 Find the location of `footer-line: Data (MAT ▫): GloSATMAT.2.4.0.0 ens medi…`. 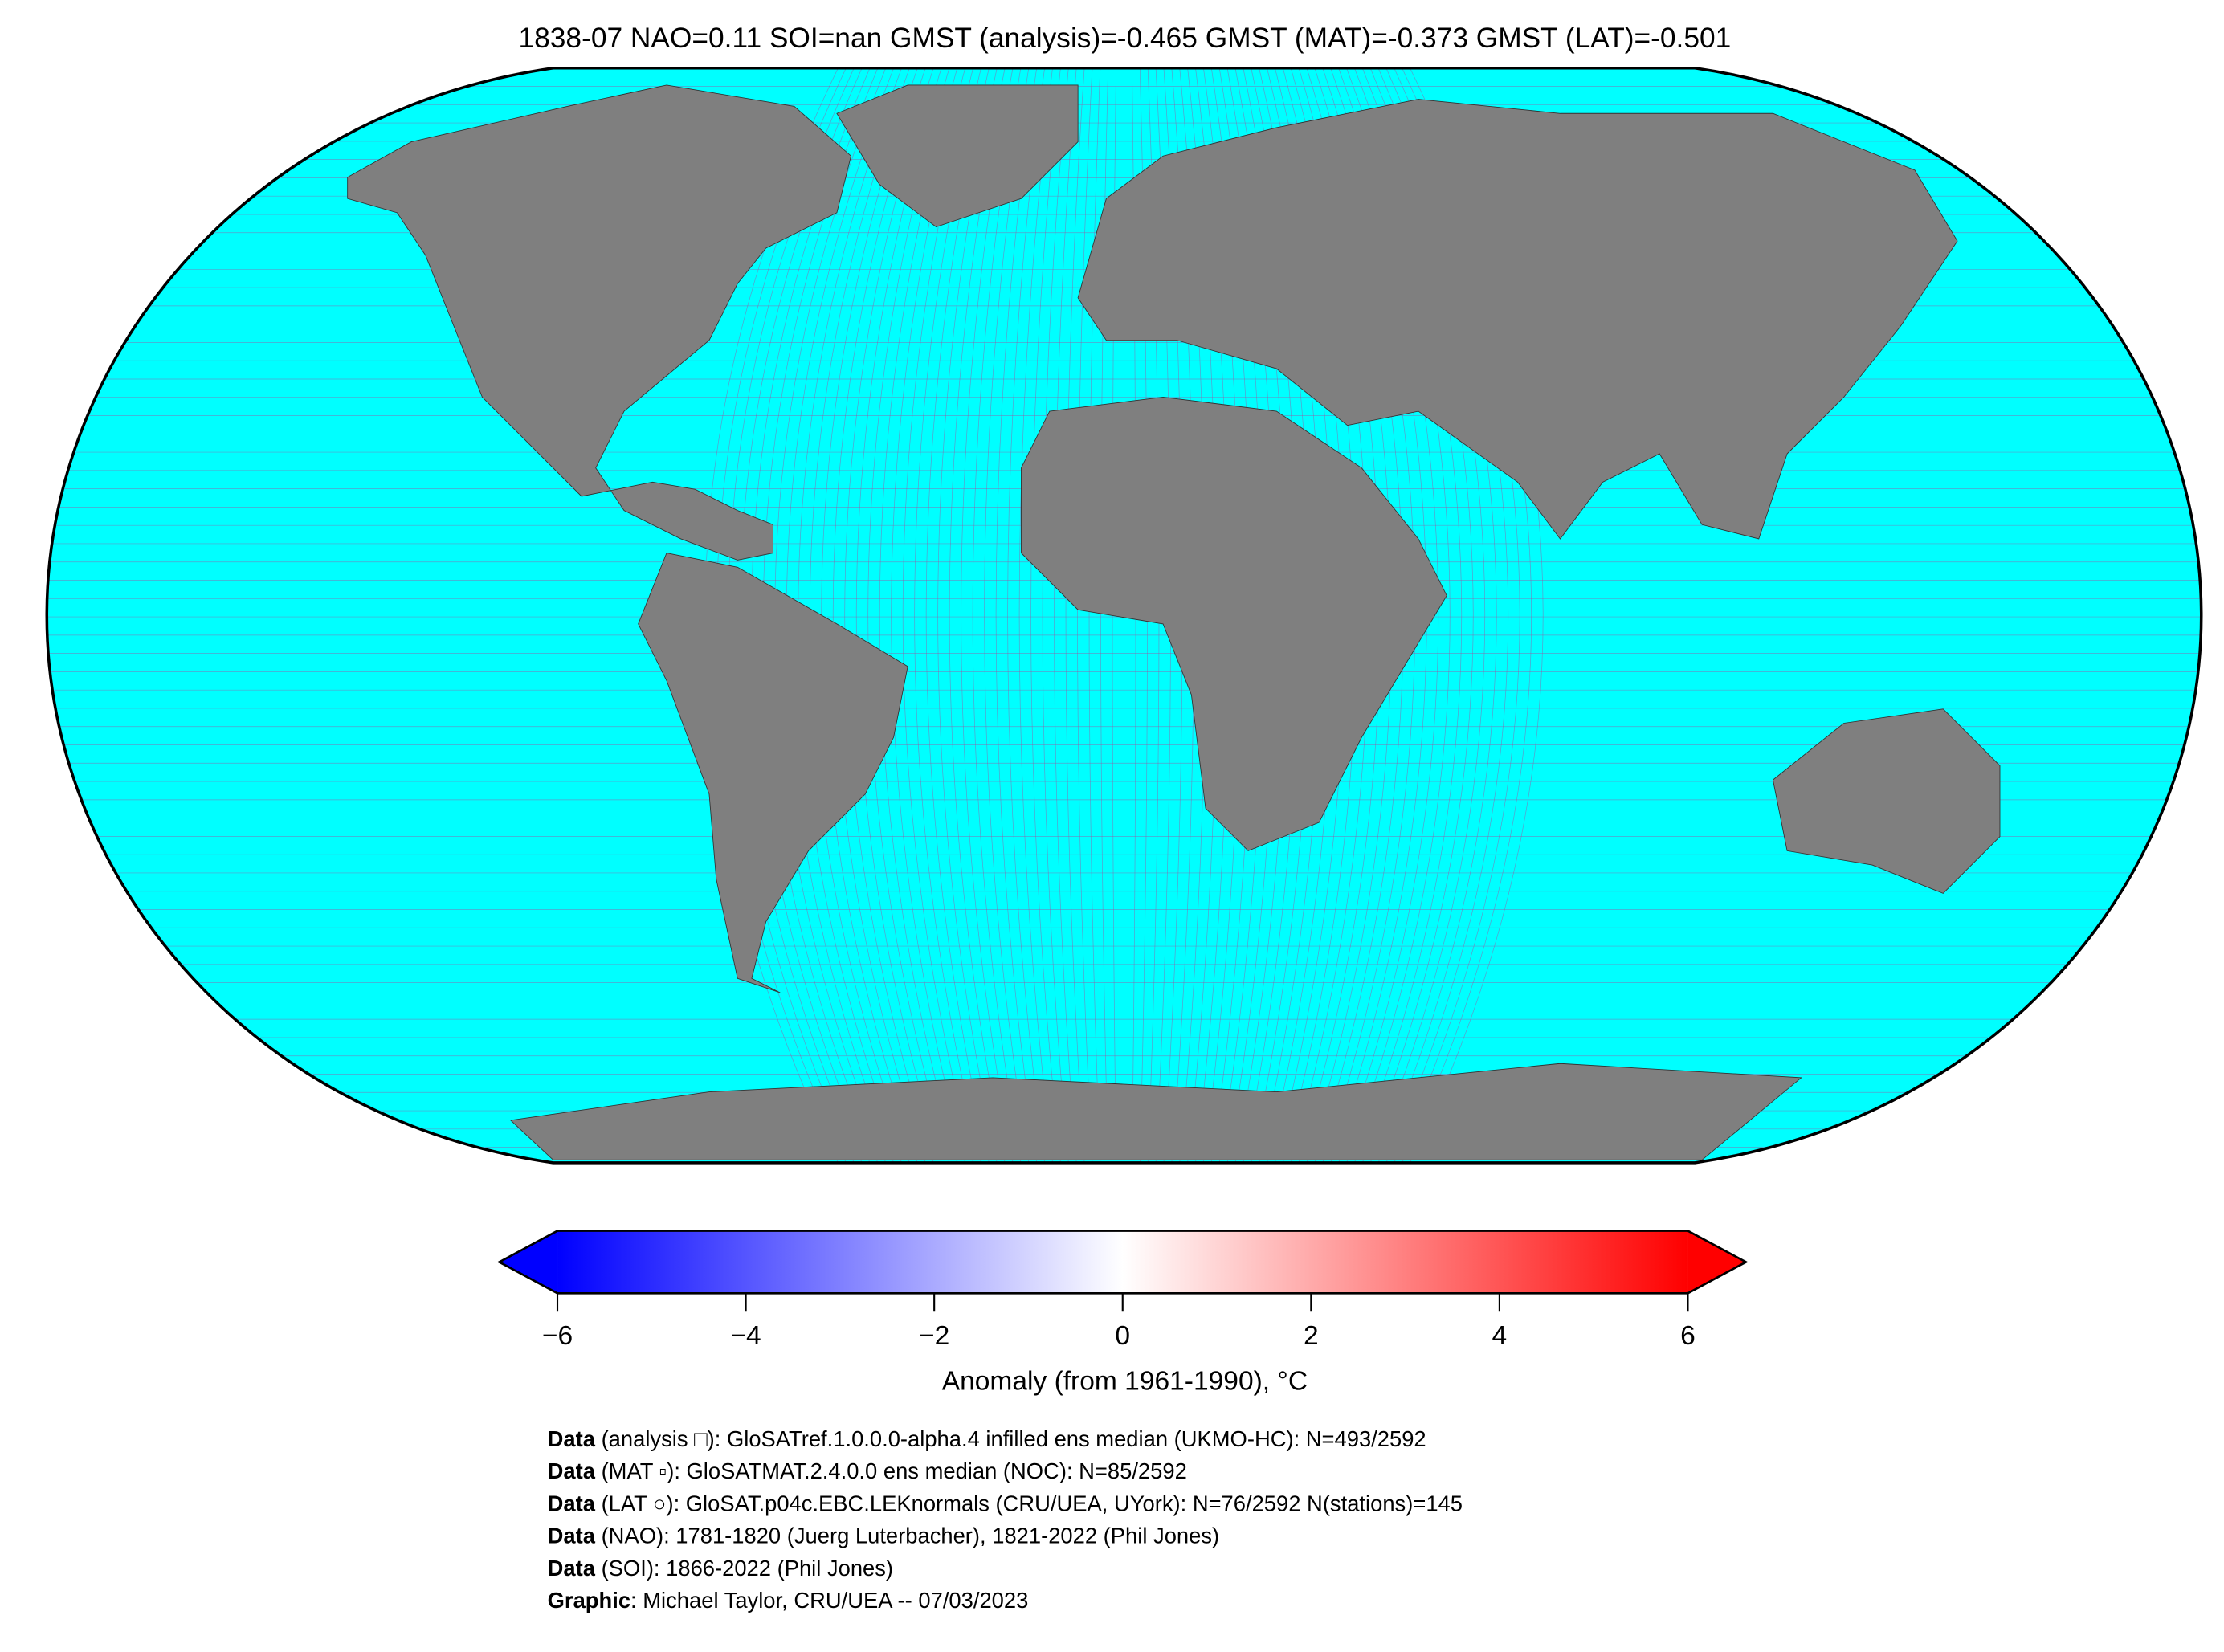

footer-line: Data (MAT ▫): GloSATMAT.2.4.0.0 ens medi… is located at coordinates (867, 1470).